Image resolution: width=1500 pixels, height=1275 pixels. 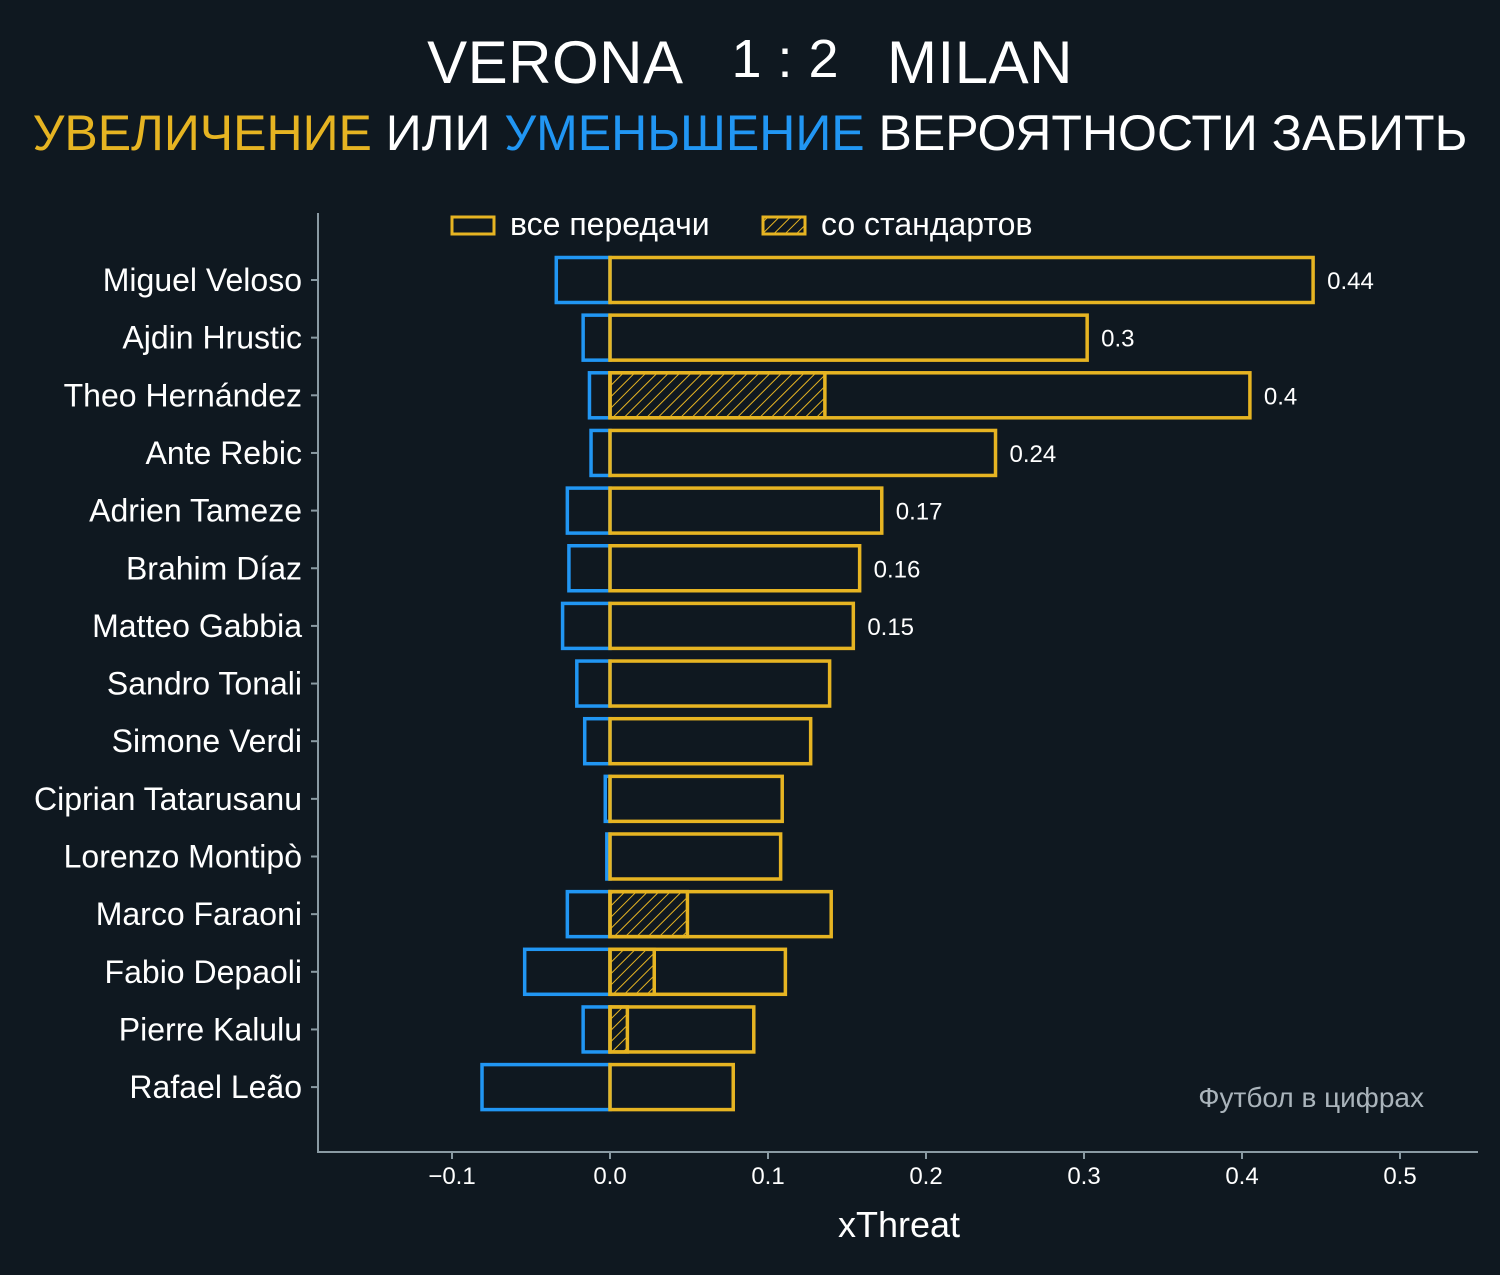 I want to click on y-tick-label: Rafael Leão, so click(x=215, y=1087).